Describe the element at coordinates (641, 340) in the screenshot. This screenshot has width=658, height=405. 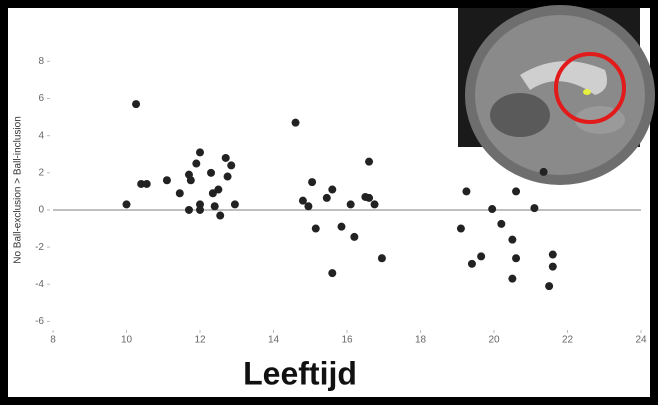
I see `x-tick-label: 24` at that location.